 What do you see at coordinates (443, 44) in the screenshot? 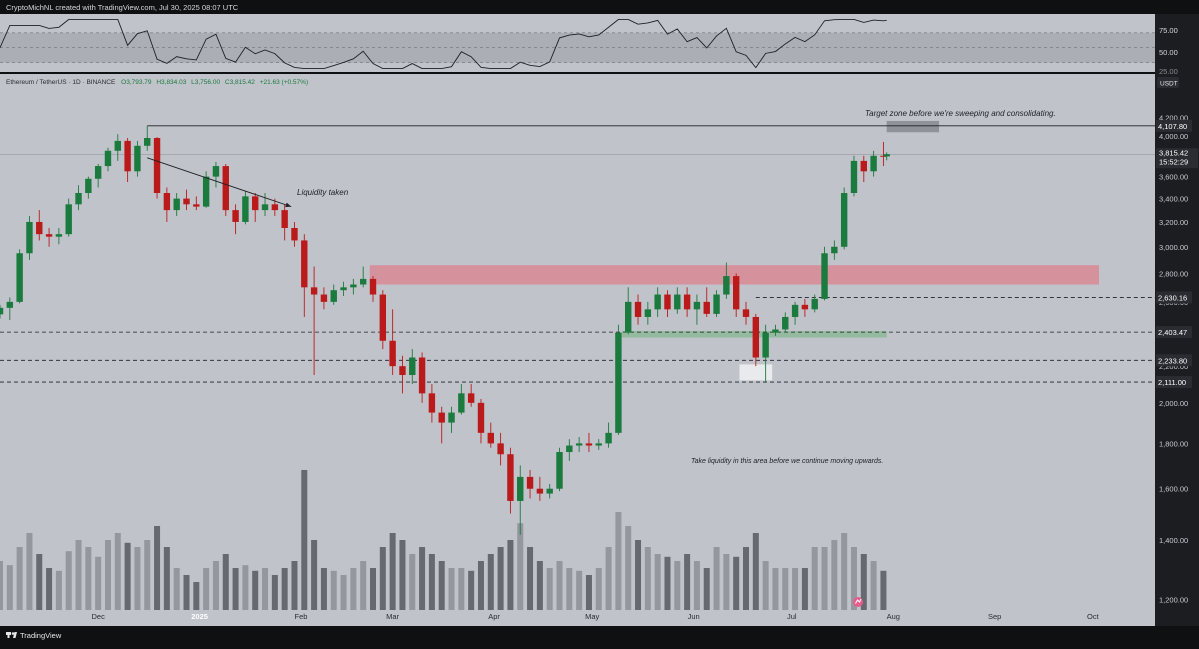
I see `rsi-line` at bounding box center [443, 44].